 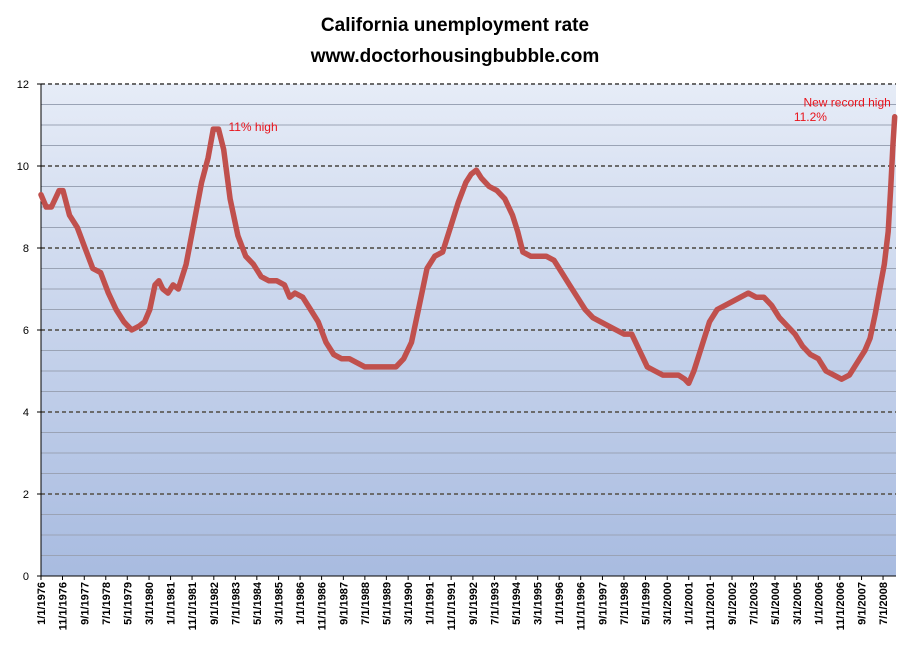 What do you see at coordinates (539, 603) in the screenshot?
I see `x-tick-label: 3/1/1995` at bounding box center [539, 603].